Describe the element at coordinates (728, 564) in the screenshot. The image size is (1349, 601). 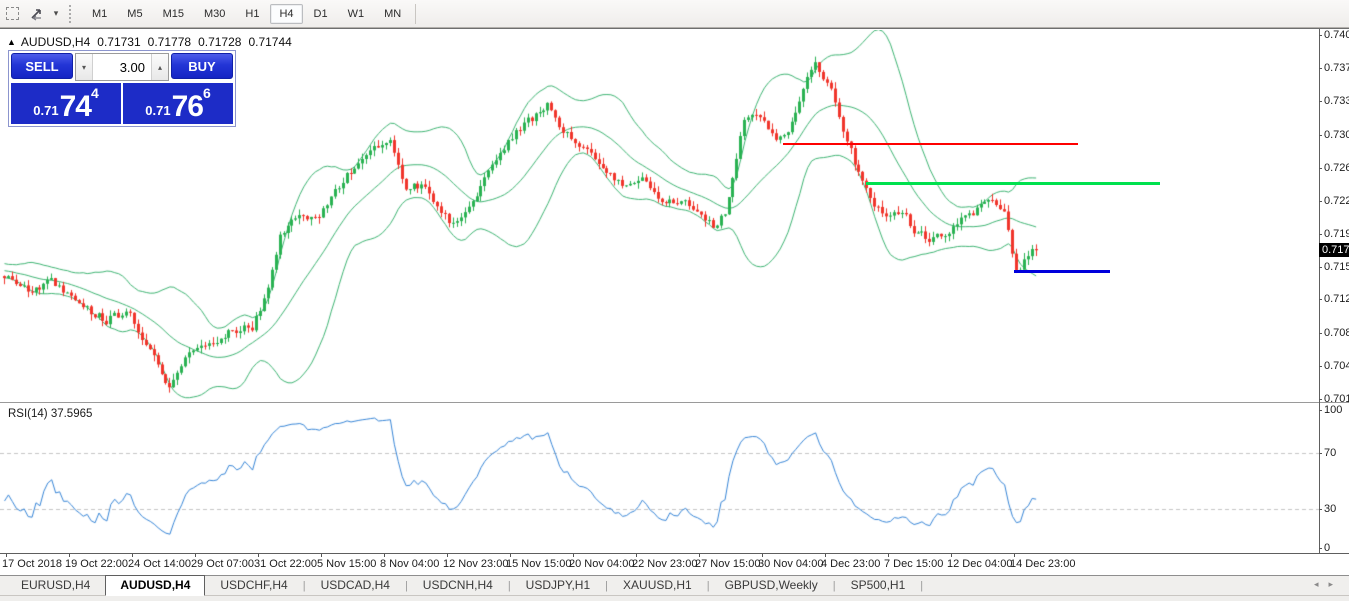
I see `time-axis-label: 27 Nov 15:00` at that location.